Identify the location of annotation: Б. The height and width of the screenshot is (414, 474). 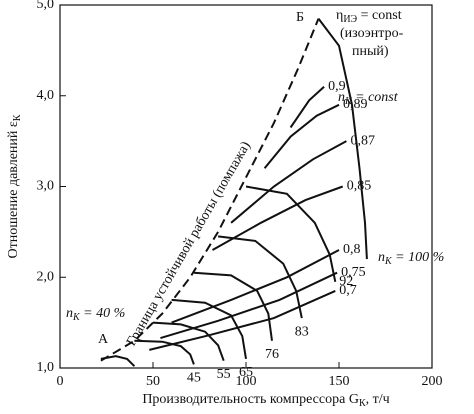
(300, 17).